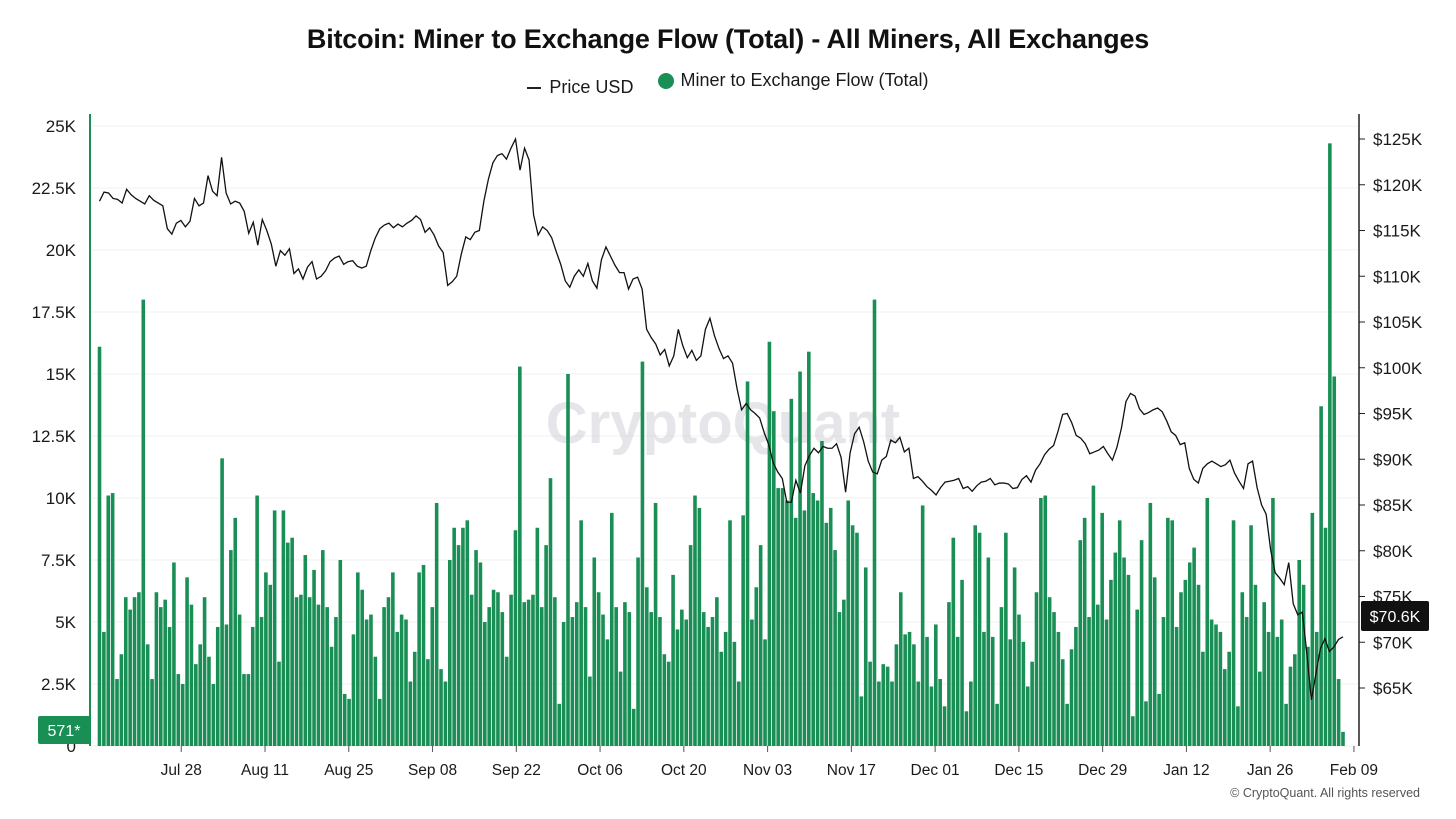  What do you see at coordinates (534, 87) in the screenshot?
I see `line-swatch-icon` at bounding box center [534, 87].